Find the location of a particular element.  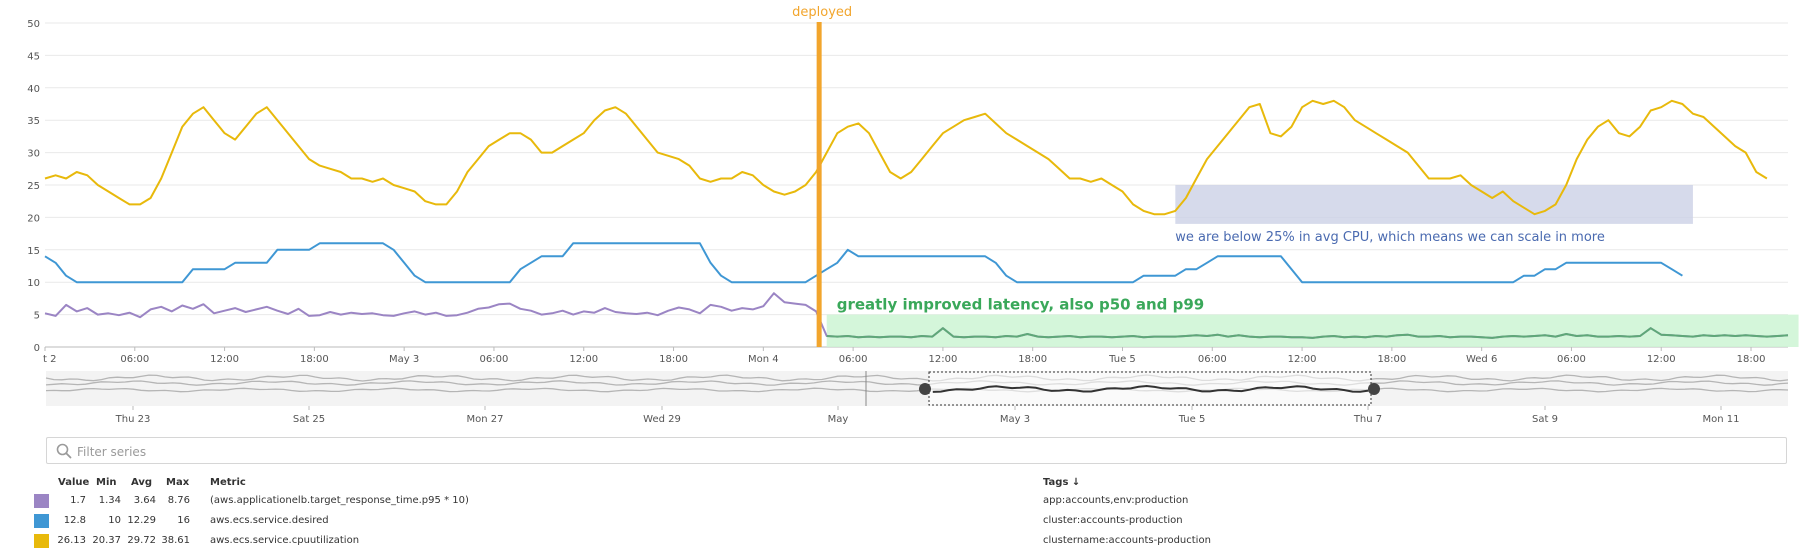

deploy-marker is located at coordinates (819, 184).